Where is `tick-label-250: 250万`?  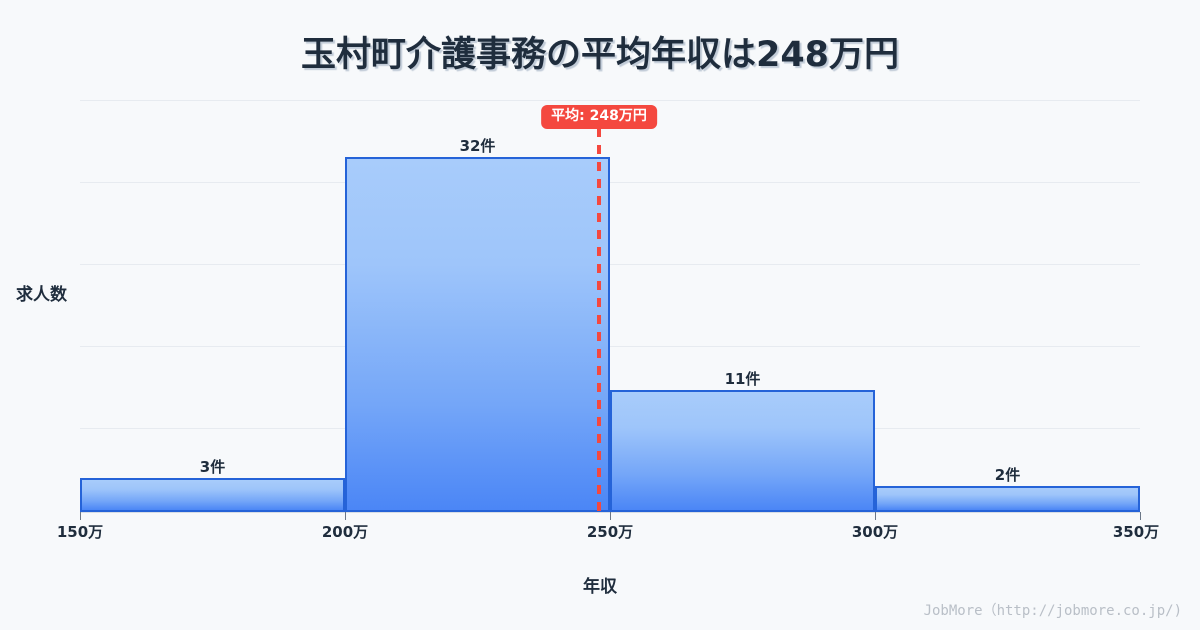 tick-label-250: 250万 is located at coordinates (610, 532).